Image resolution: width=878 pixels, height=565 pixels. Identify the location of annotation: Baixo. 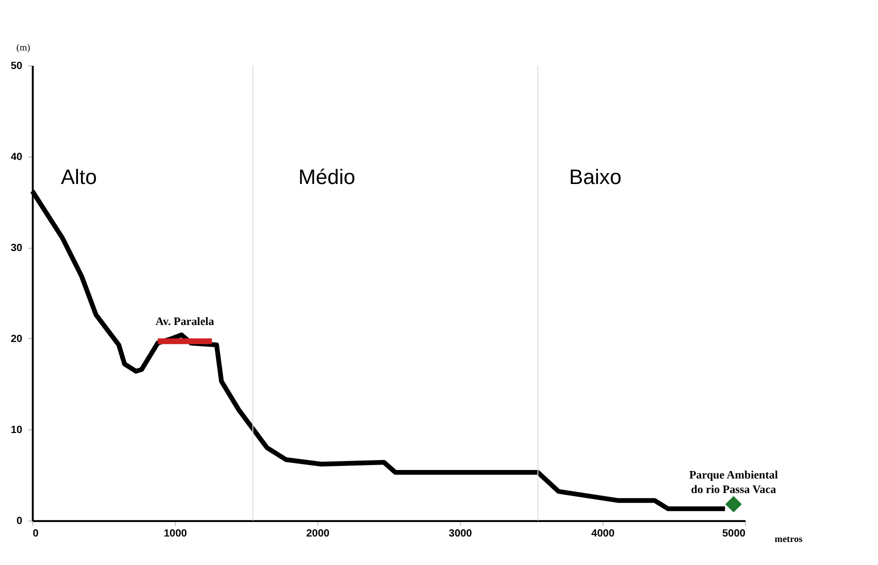
(595, 178).